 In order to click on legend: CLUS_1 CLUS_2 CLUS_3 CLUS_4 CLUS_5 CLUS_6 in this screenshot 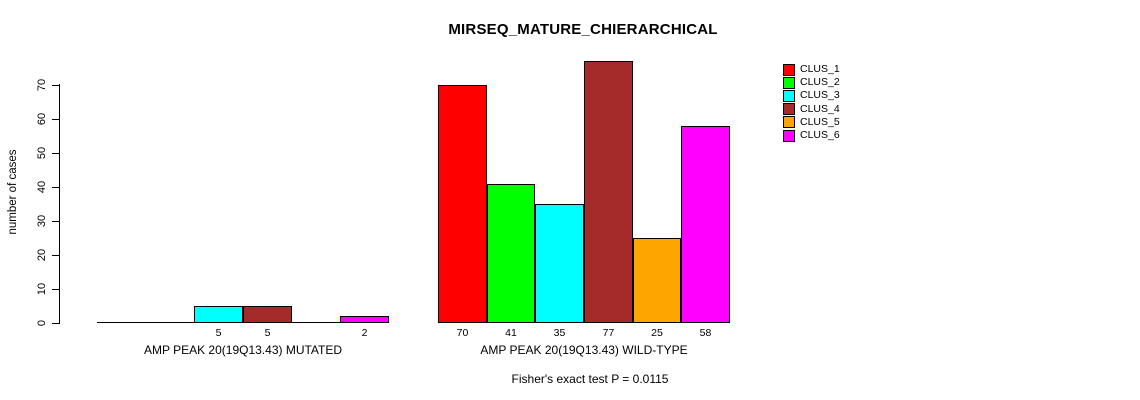, I will do `click(811, 102)`.